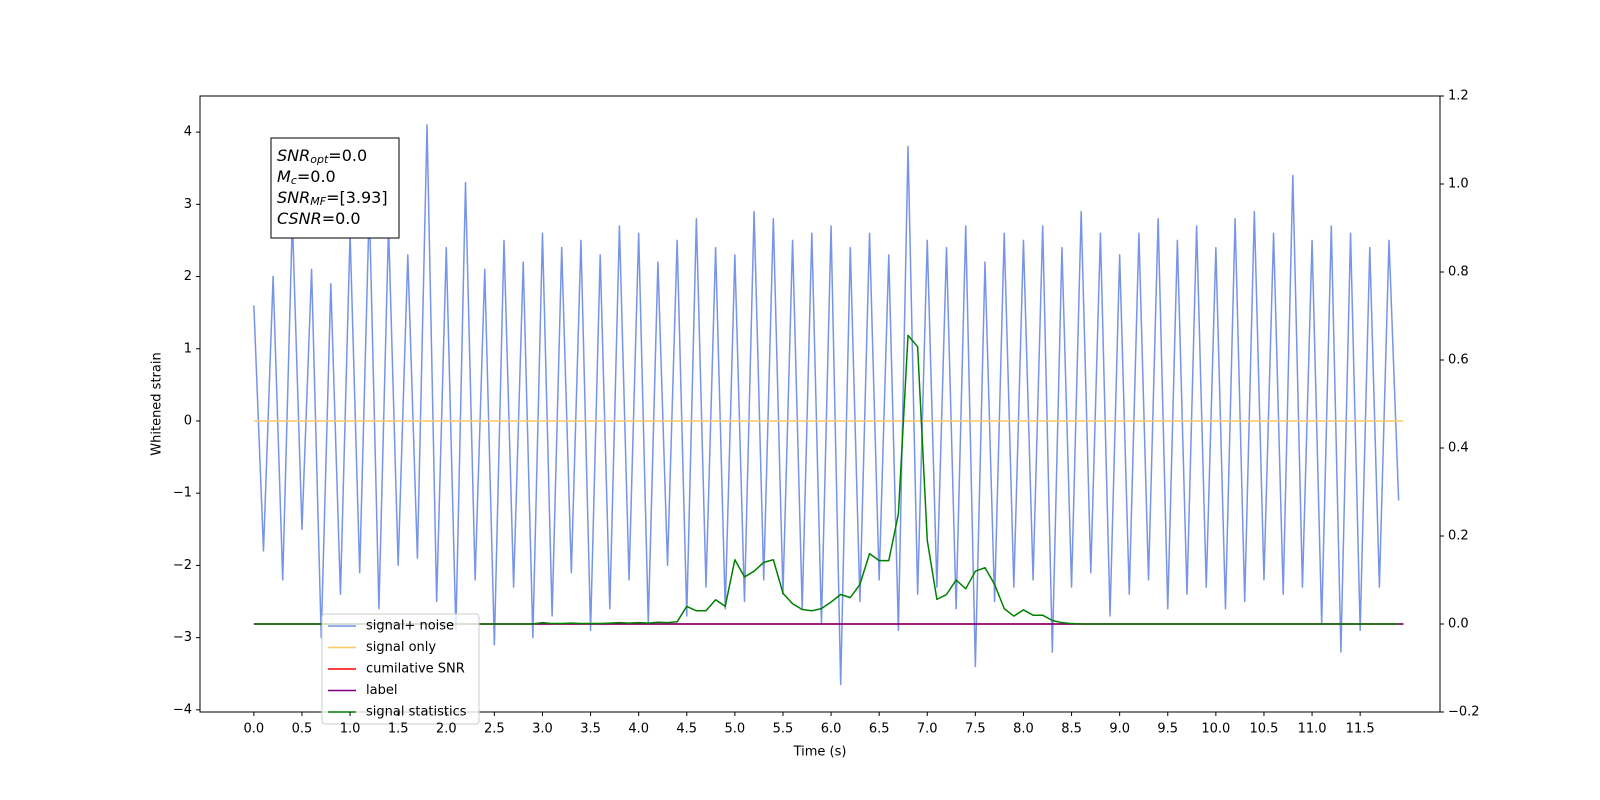  I want to click on y2-tick-label: 1.0, so click(1458, 184).